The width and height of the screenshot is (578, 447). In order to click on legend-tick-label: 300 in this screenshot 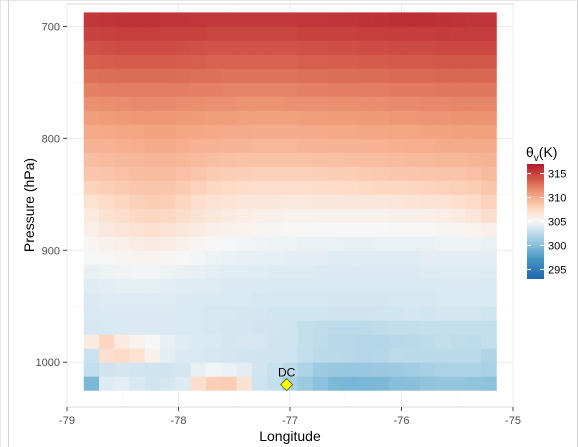, I will do `click(557, 246)`.